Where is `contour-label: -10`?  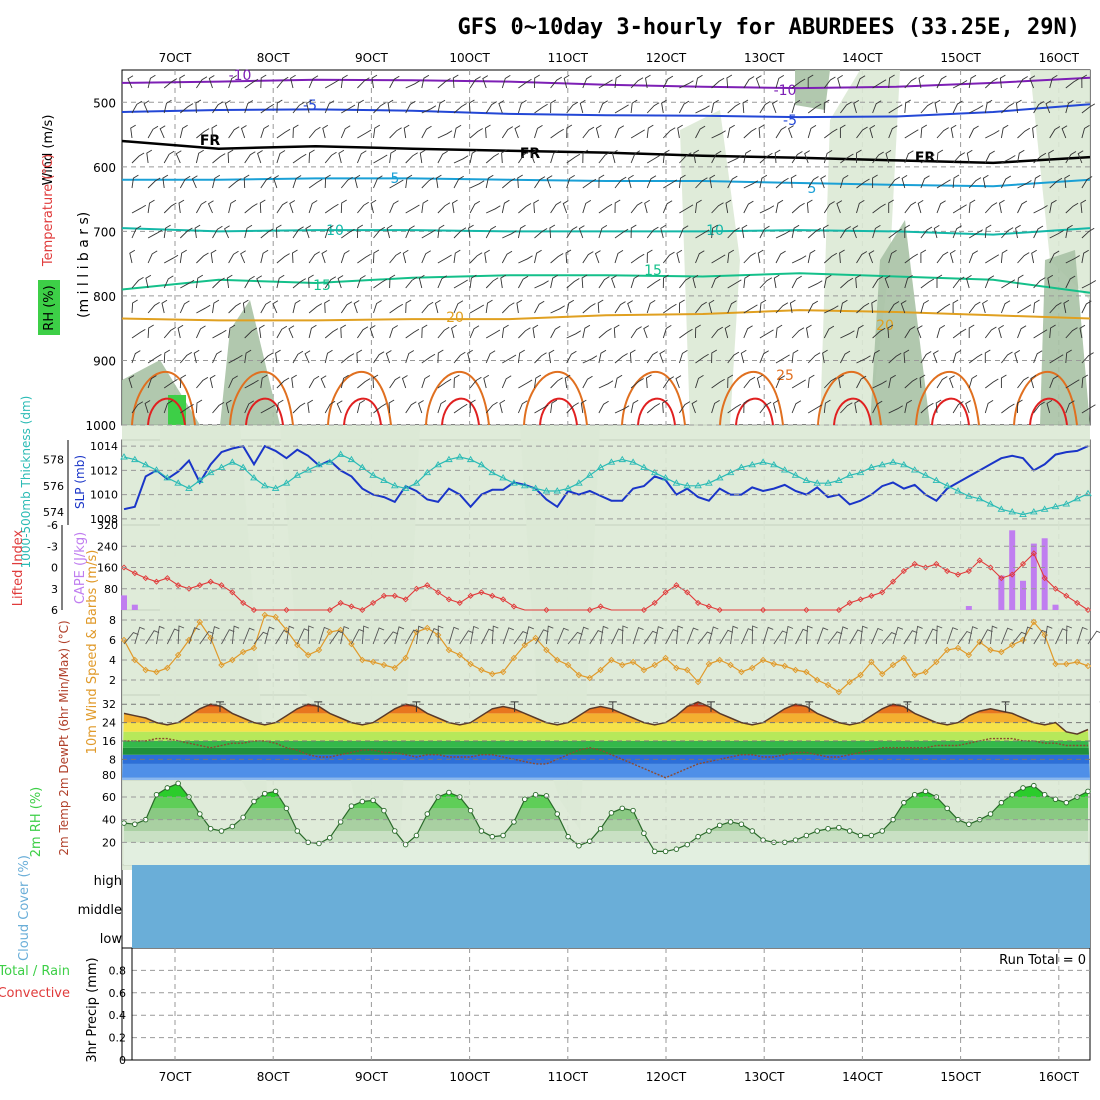 contour-label: -10 is located at coordinates (785, 91).